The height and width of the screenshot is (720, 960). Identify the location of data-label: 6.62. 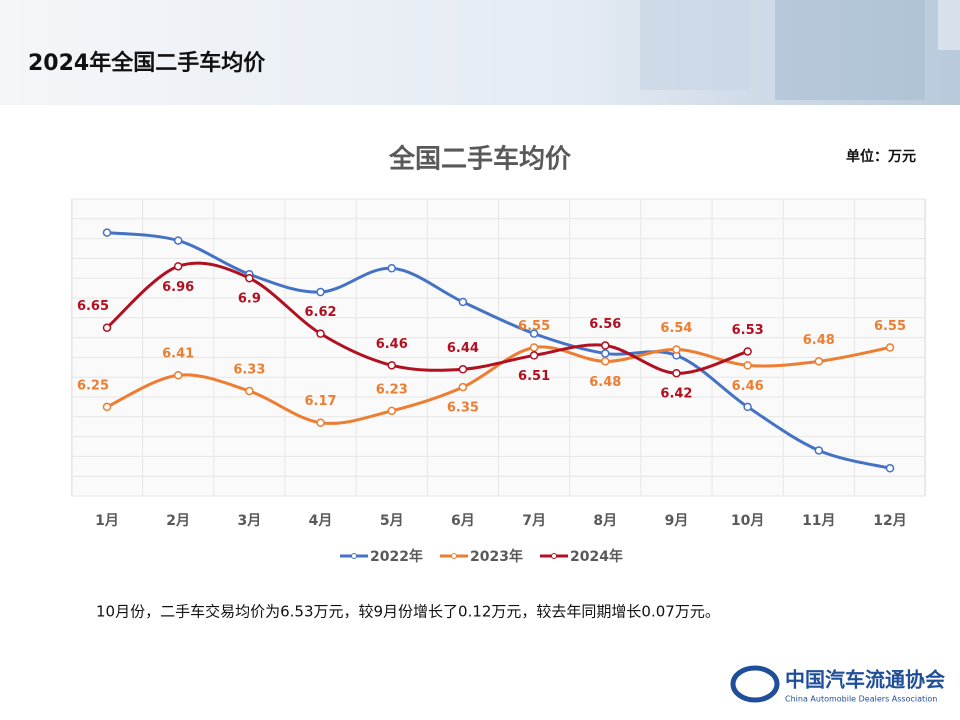
(321, 312).